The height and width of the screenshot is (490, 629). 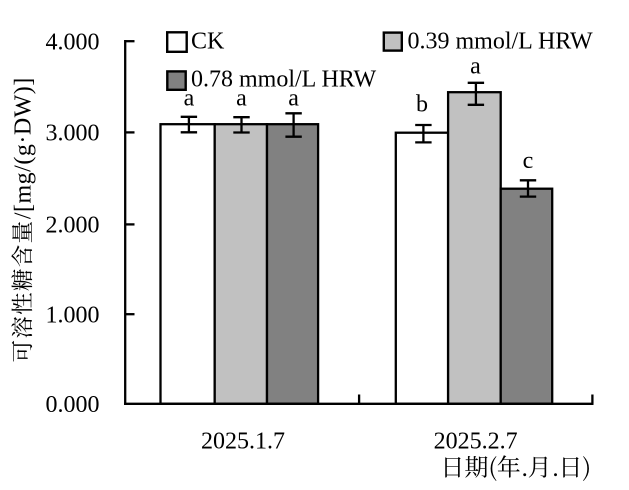 I want to click on svg-text: 2.000, so click(x=73, y=226).